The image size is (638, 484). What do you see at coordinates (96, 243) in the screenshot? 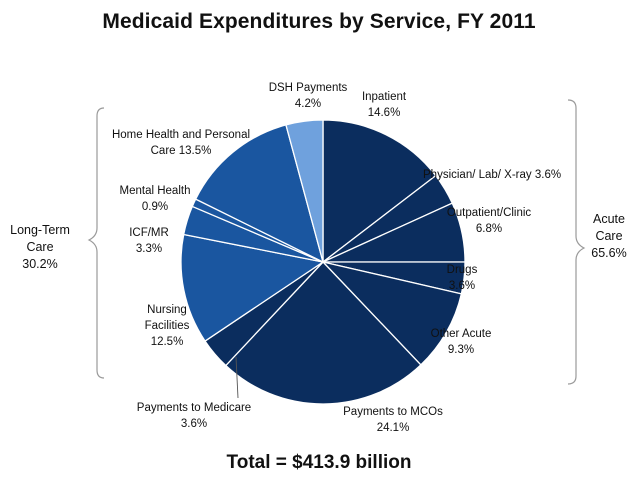
I see `long-term-care-brace` at bounding box center [96, 243].